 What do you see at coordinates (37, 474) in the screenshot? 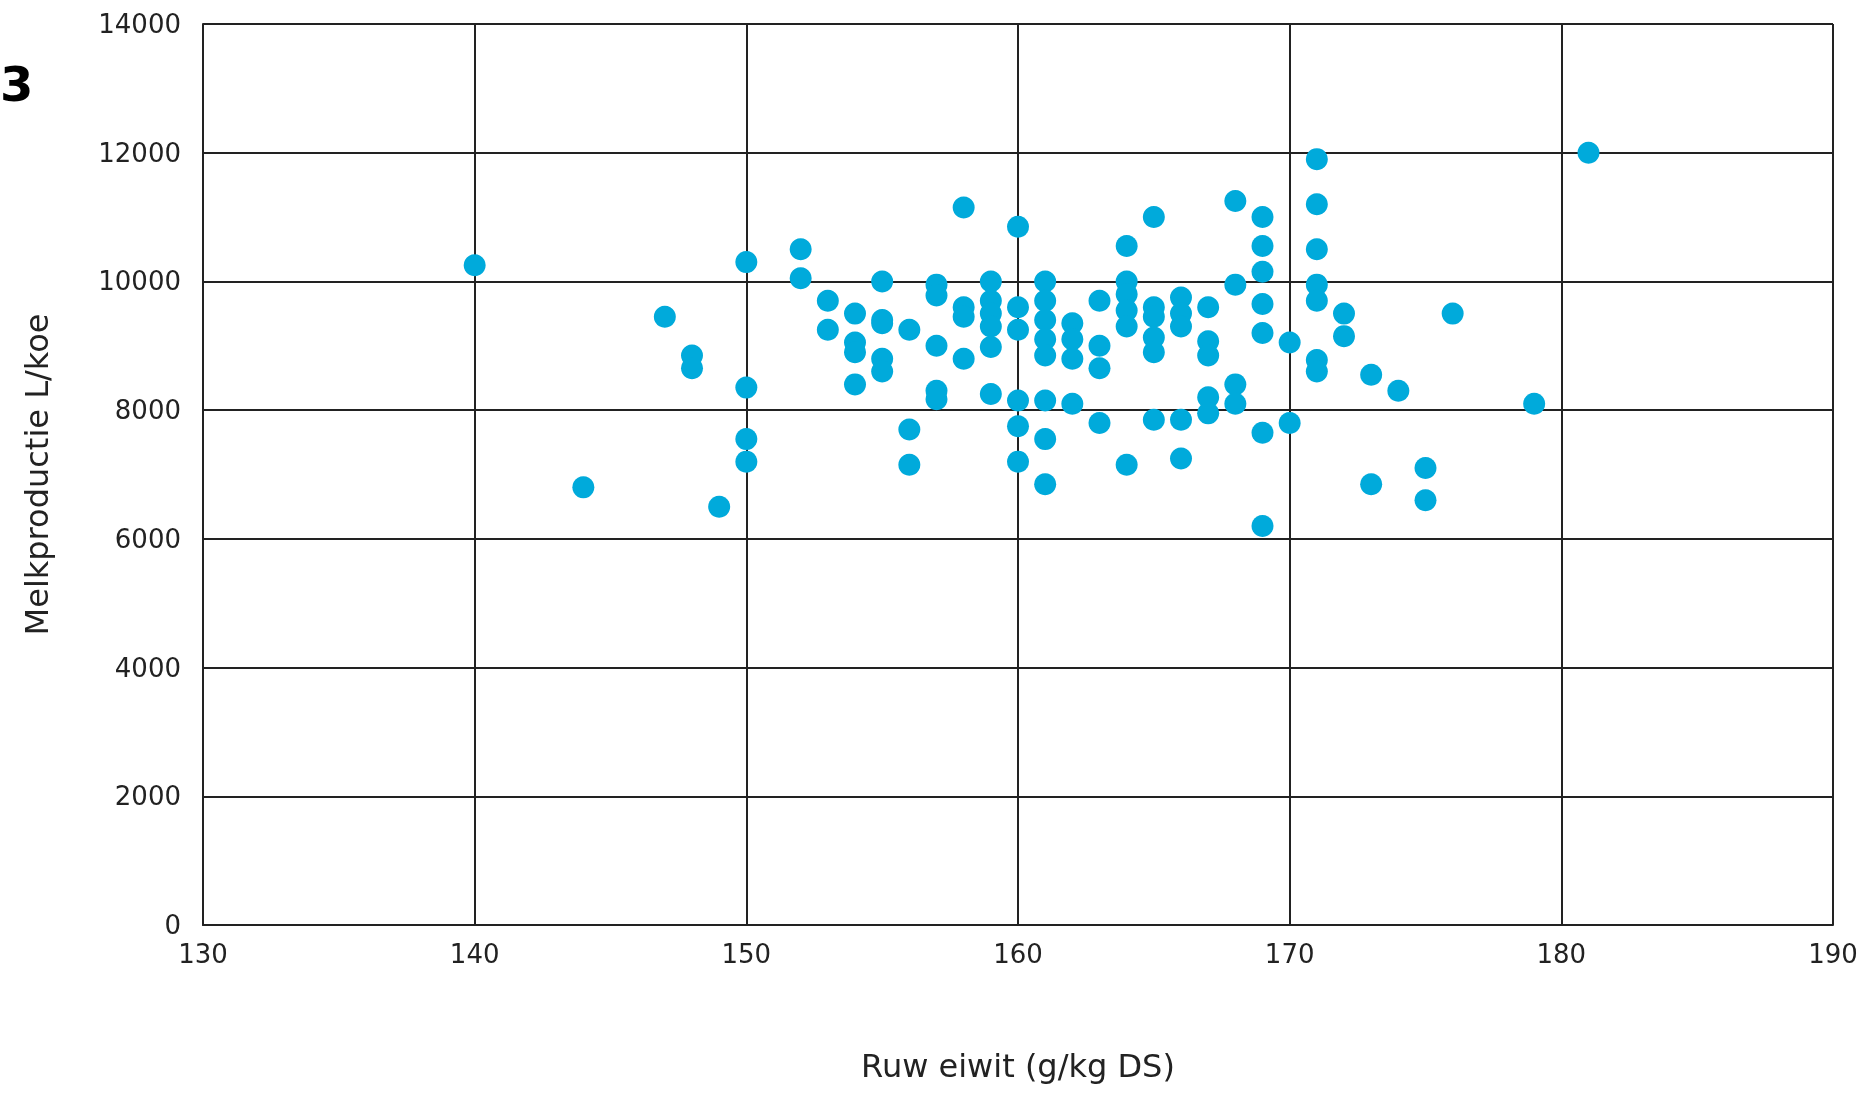
I see `y-axis-title: Melkproductie L/koe` at bounding box center [37, 474].